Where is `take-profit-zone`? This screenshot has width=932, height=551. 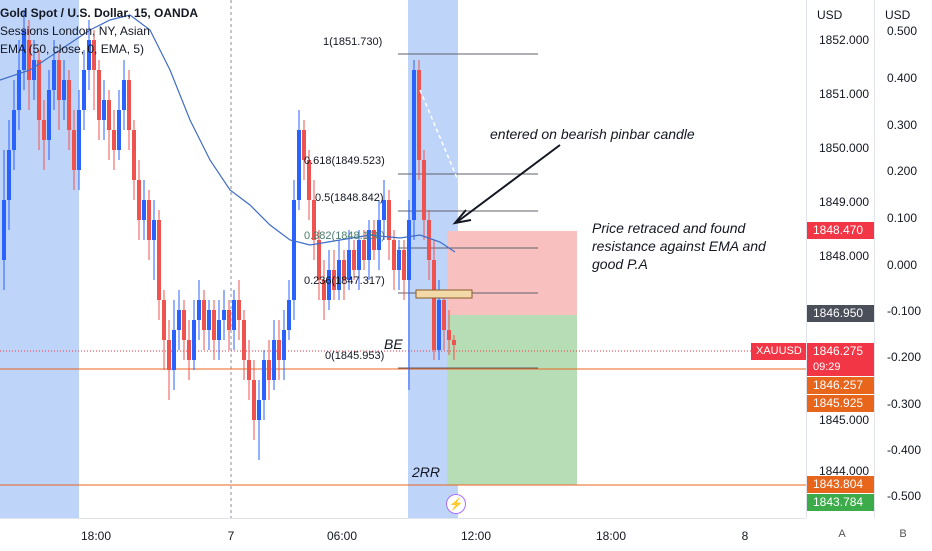 take-profit-zone is located at coordinates (512, 400).